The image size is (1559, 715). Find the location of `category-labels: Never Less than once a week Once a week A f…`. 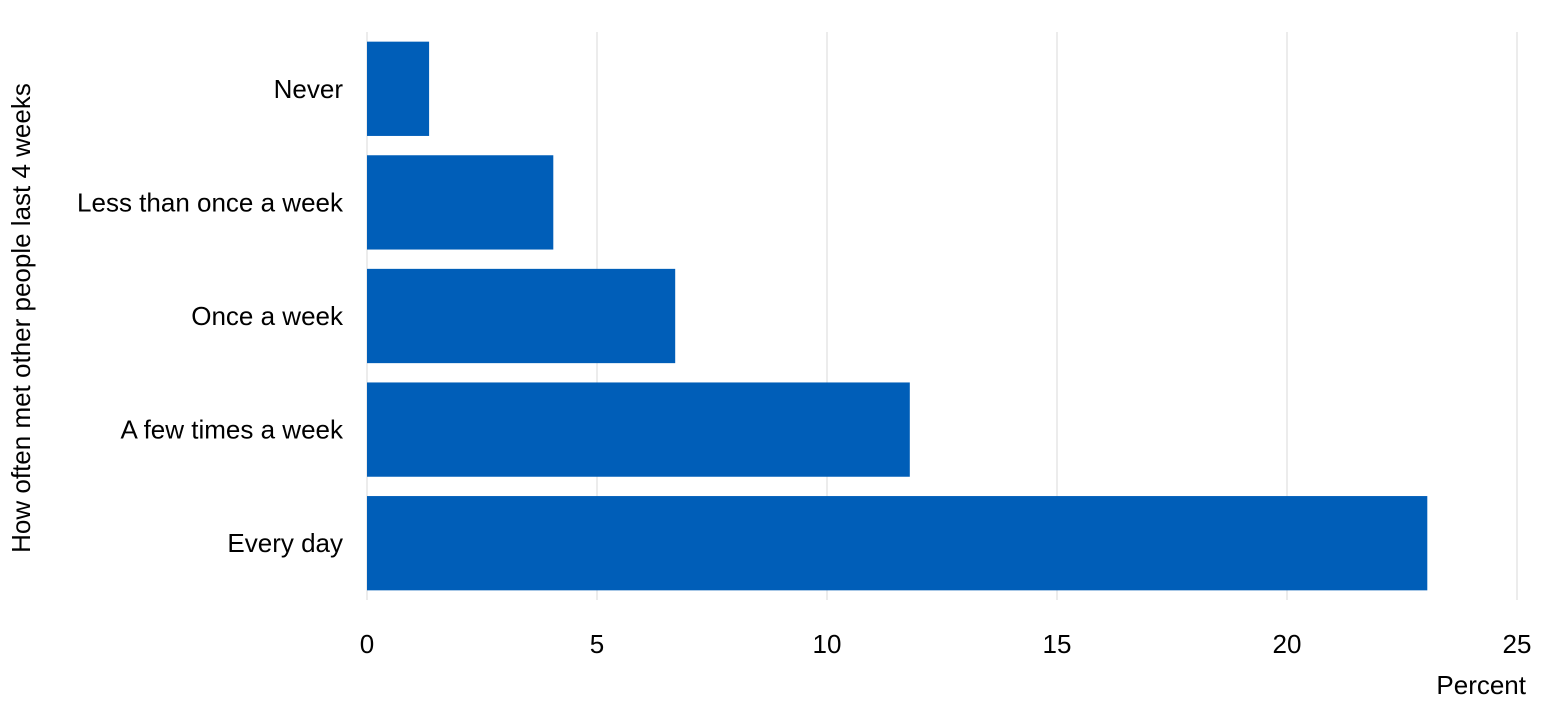

category-labels: Never Less than once a week Once a week A f… is located at coordinates (210, 316).